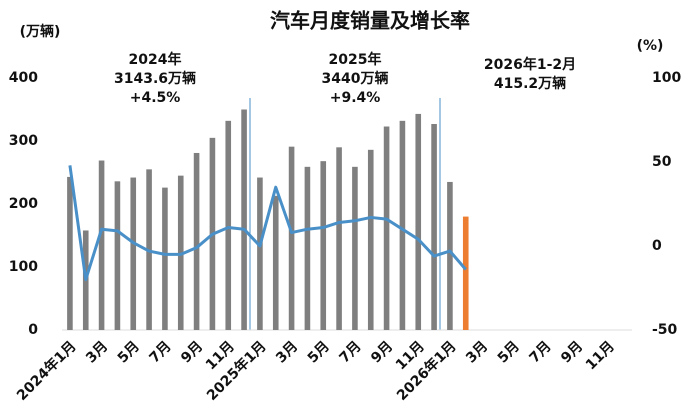 This screenshot has width=700, height=418. I want to click on y-tick-label: 300, so click(23, 141).